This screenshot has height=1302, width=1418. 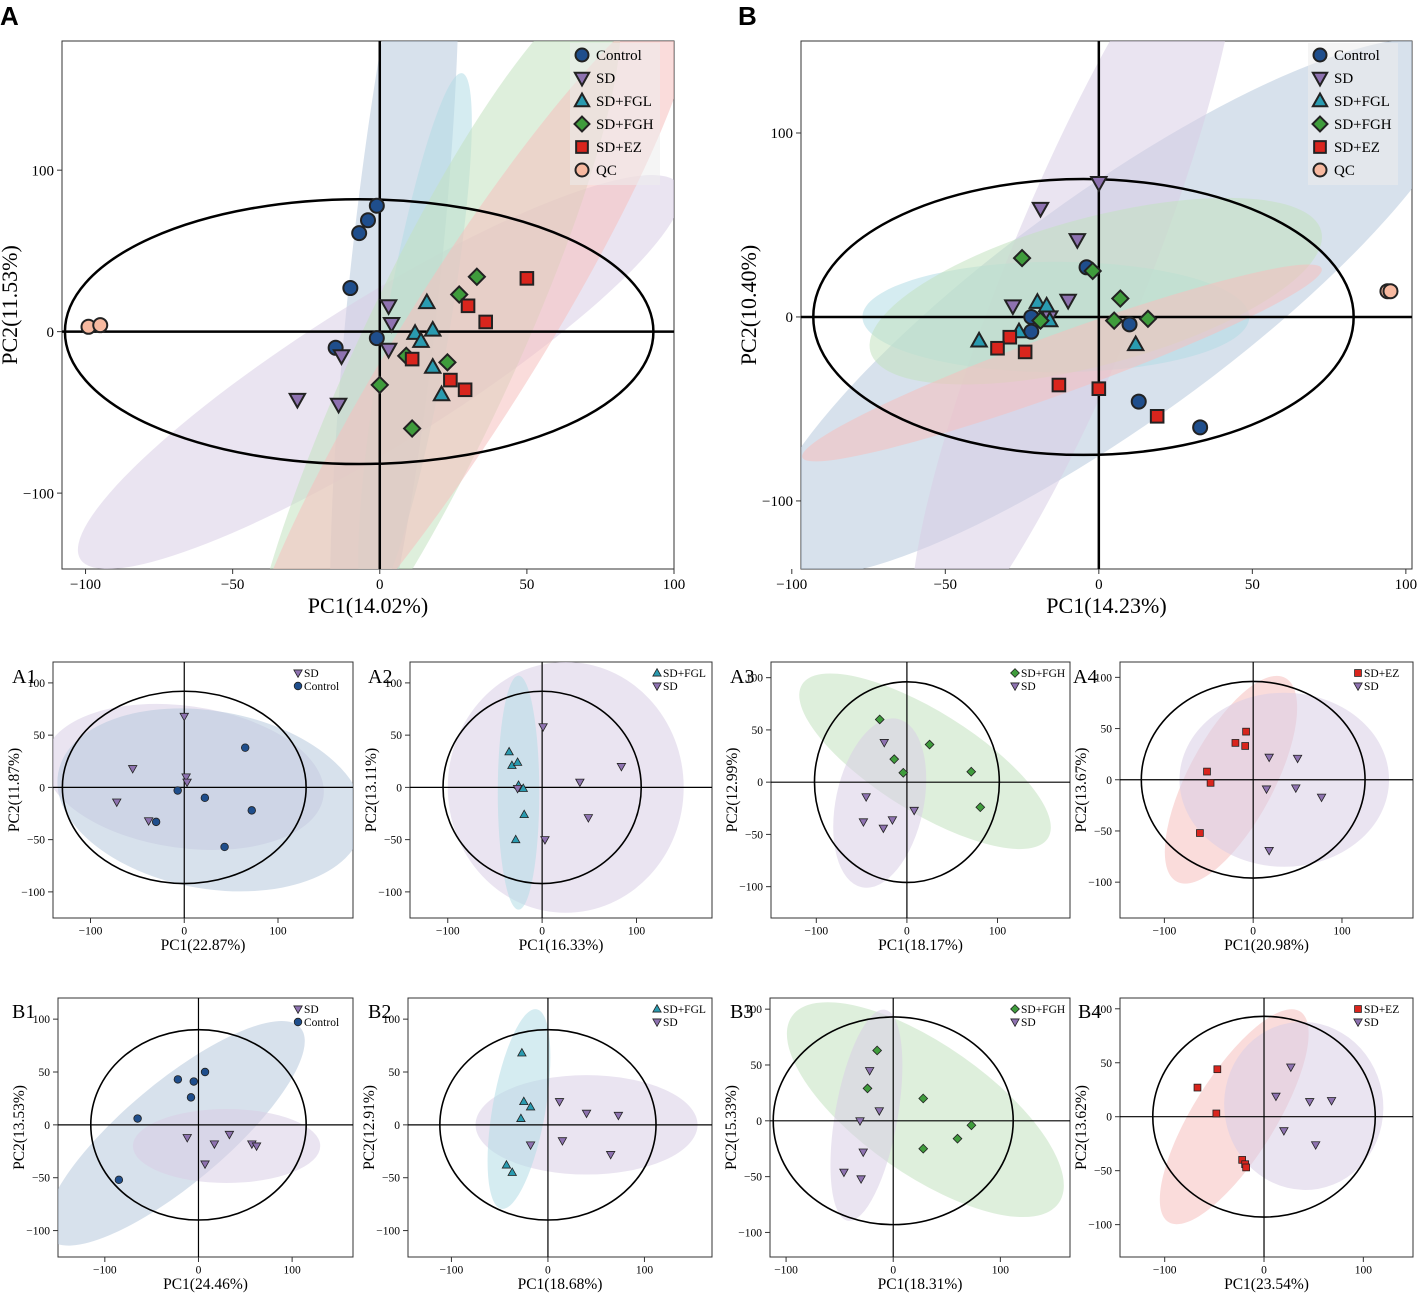 What do you see at coordinates (582, 99) in the screenshot?
I see `legend-key-sd-fgl` at bounding box center [582, 99].